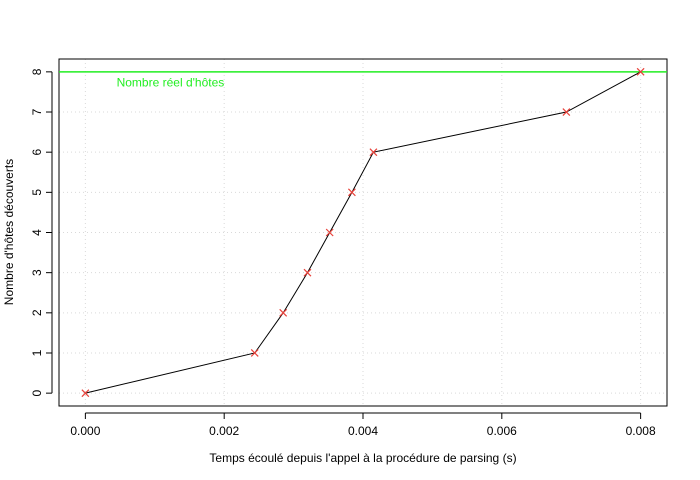 The width and height of the screenshot is (700, 480). I want to click on y-tick-label: 1, so click(37, 352).